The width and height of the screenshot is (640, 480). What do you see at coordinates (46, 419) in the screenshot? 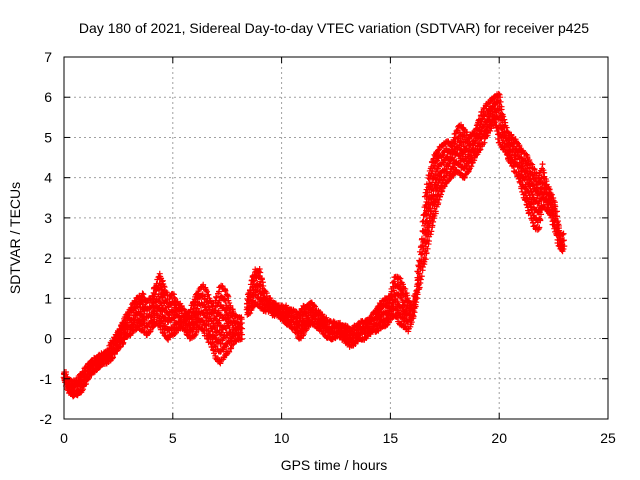
I see `y-tick-label: -2` at bounding box center [46, 419].